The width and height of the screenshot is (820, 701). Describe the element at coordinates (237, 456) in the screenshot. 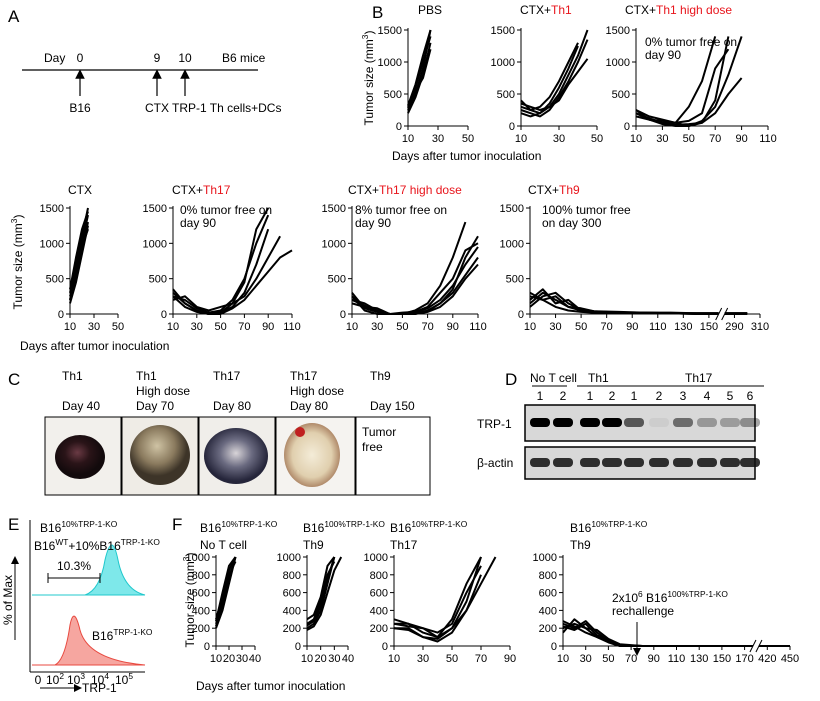

I see `photo-panel` at that location.